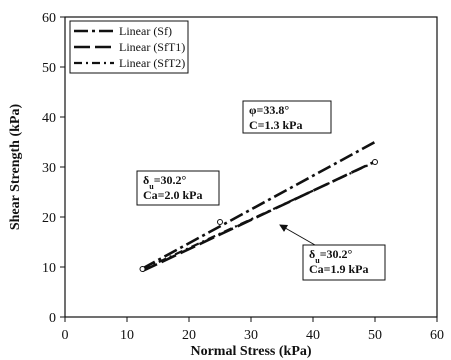 The image size is (451, 360). Describe the element at coordinates (297, 235) in the screenshot. I see `annotation-arrow` at that location.